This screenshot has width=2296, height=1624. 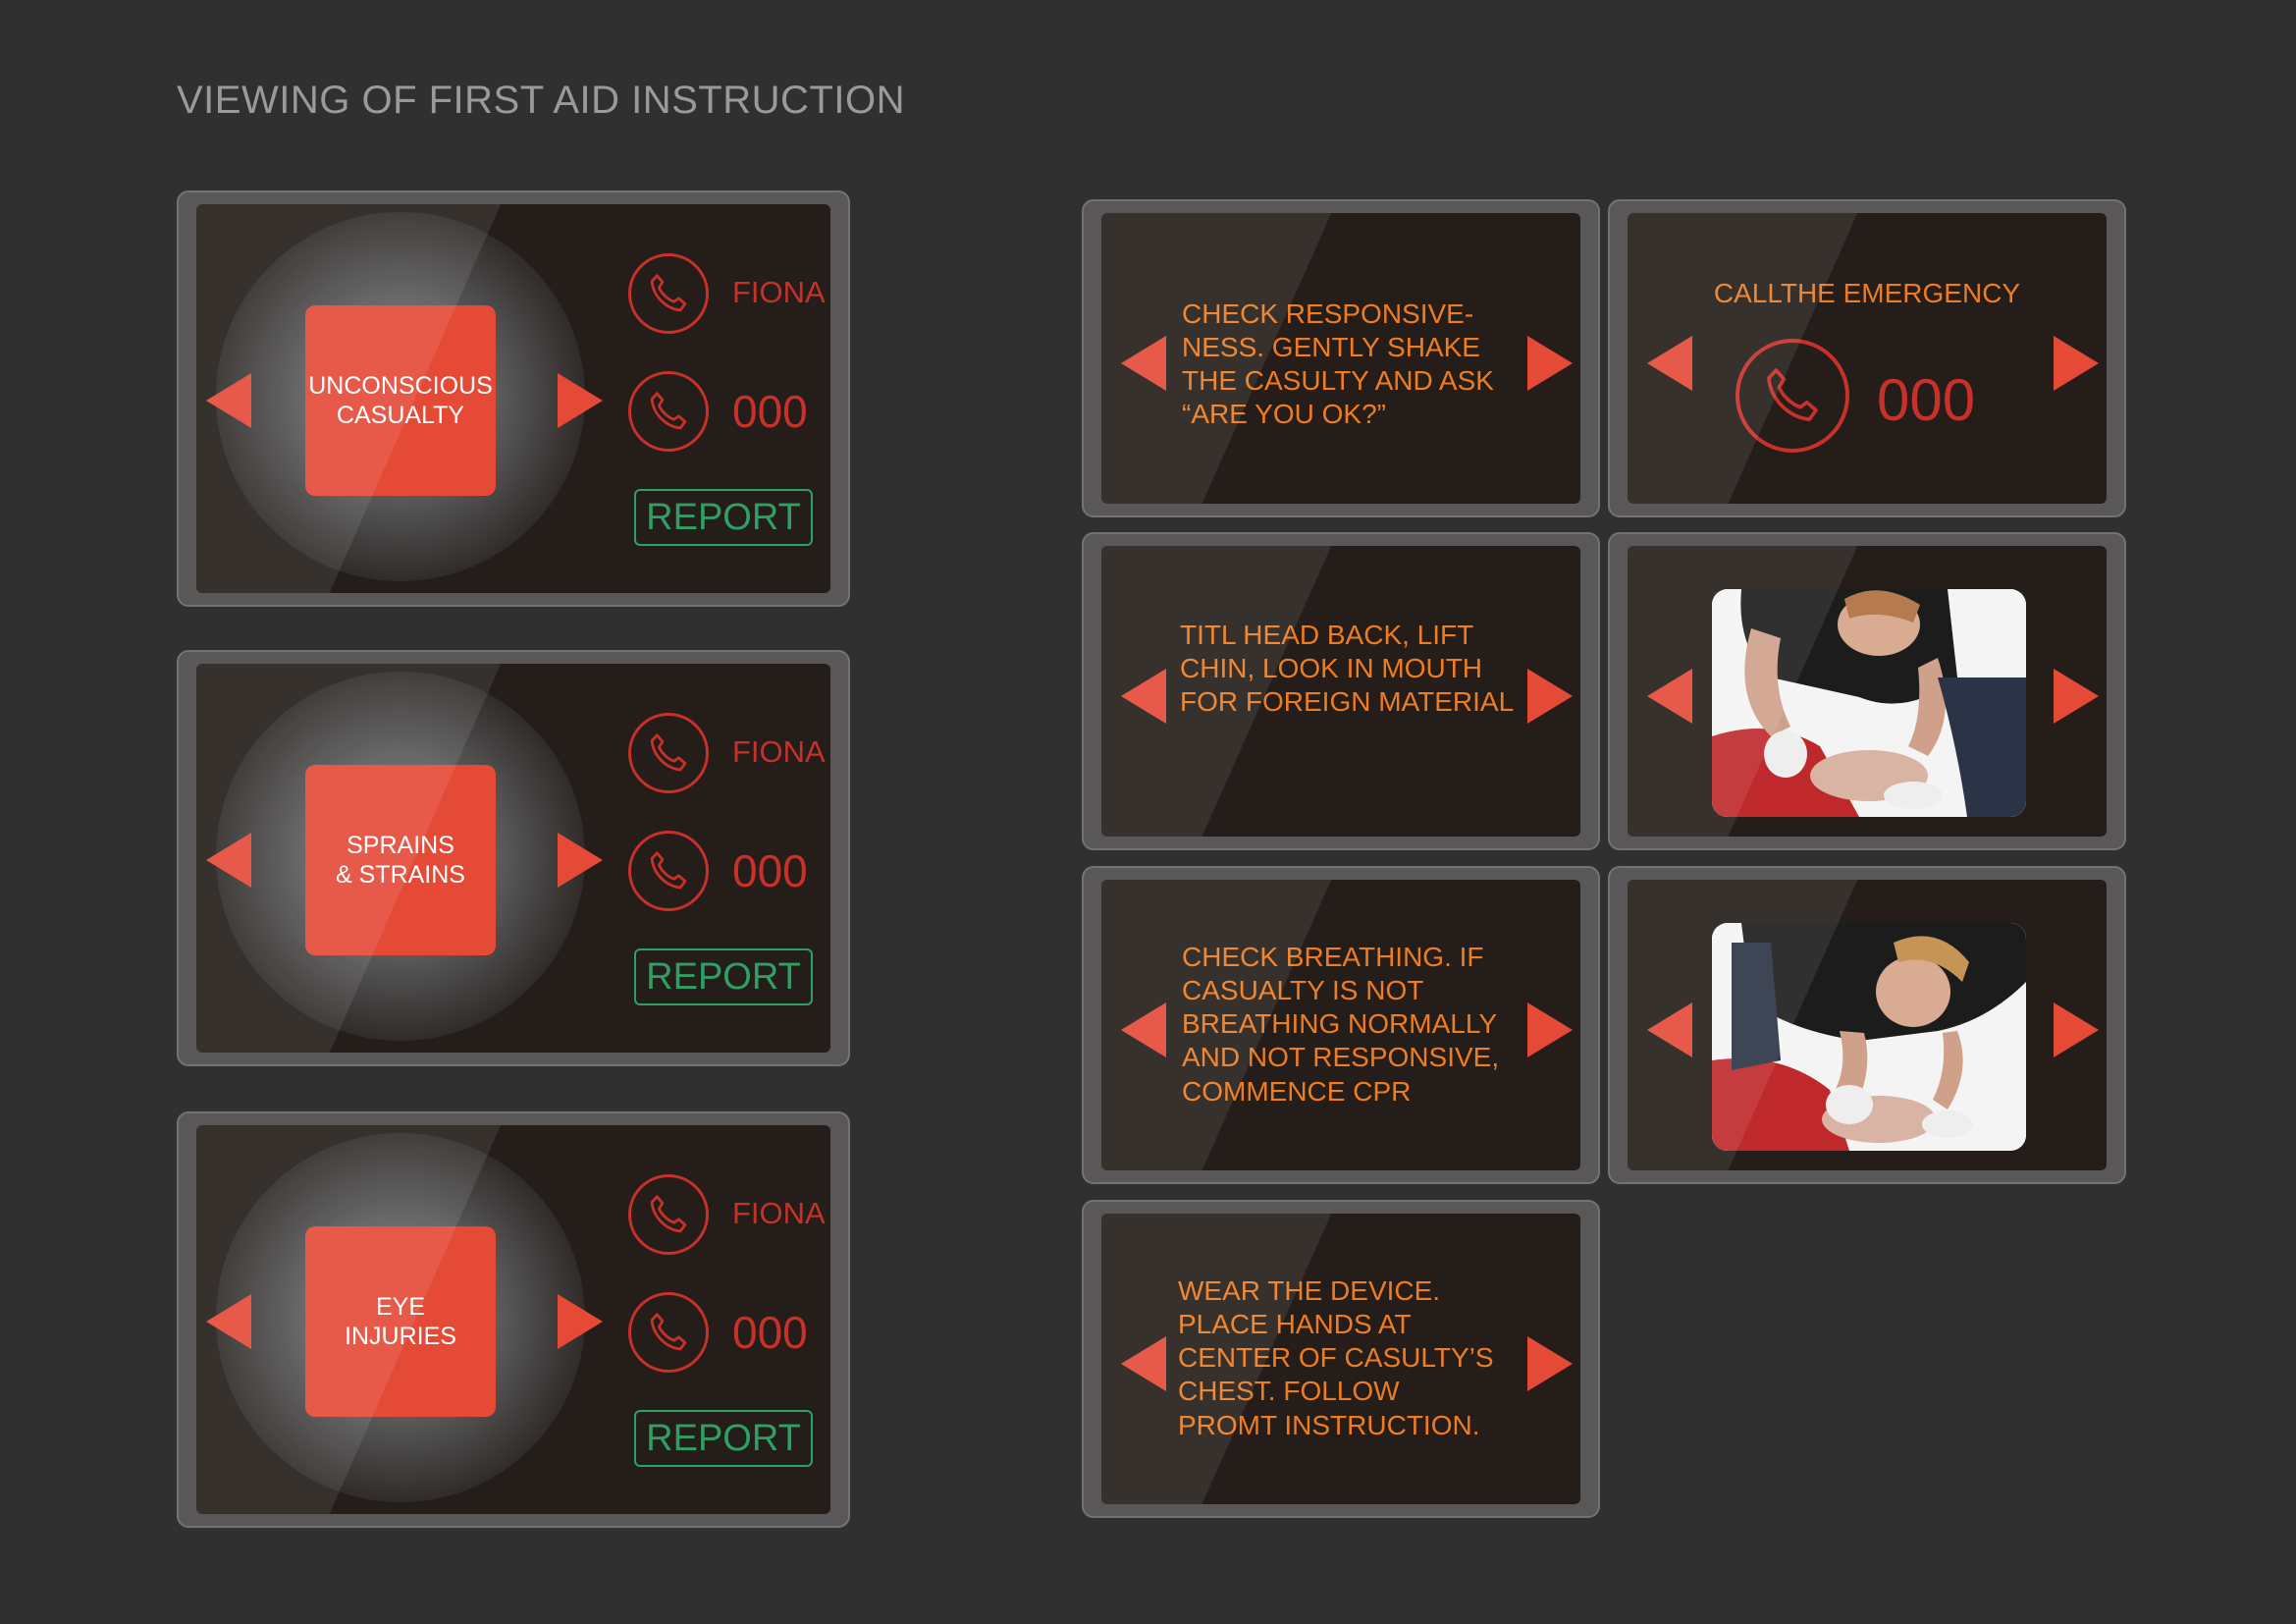 I want to click on category-device-sprains: SPRAINS & STRAINS FIONA 000 REPORT, so click(x=513, y=858).